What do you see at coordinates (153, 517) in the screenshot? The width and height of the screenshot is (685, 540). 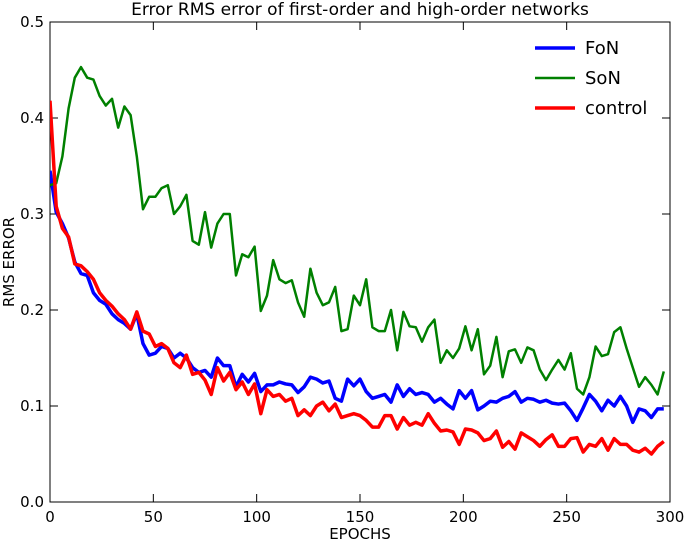 I see `x-tick-label: 50` at bounding box center [153, 517].